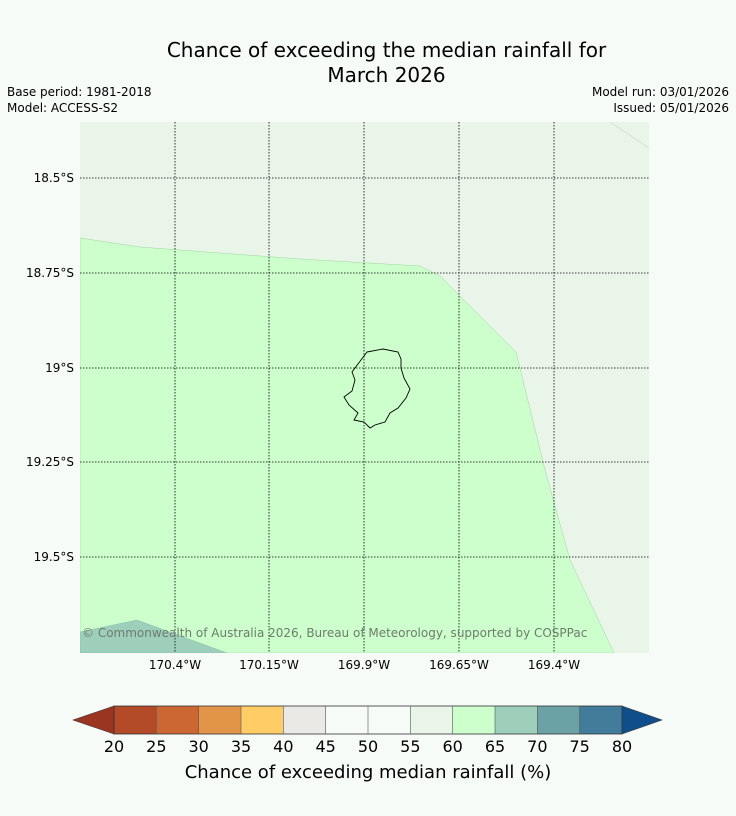  What do you see at coordinates (368, 772) in the screenshot?
I see `colorbar-label: Chance of exceeding median rainfall (%)` at bounding box center [368, 772].